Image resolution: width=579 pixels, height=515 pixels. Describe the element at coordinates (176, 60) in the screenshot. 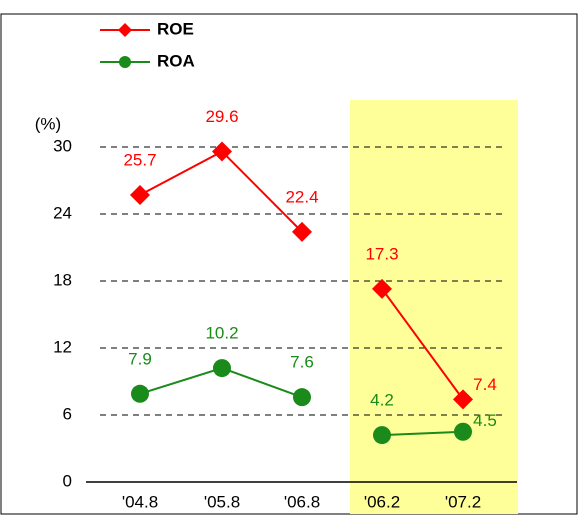

I see `legend-label: ROA` at that location.